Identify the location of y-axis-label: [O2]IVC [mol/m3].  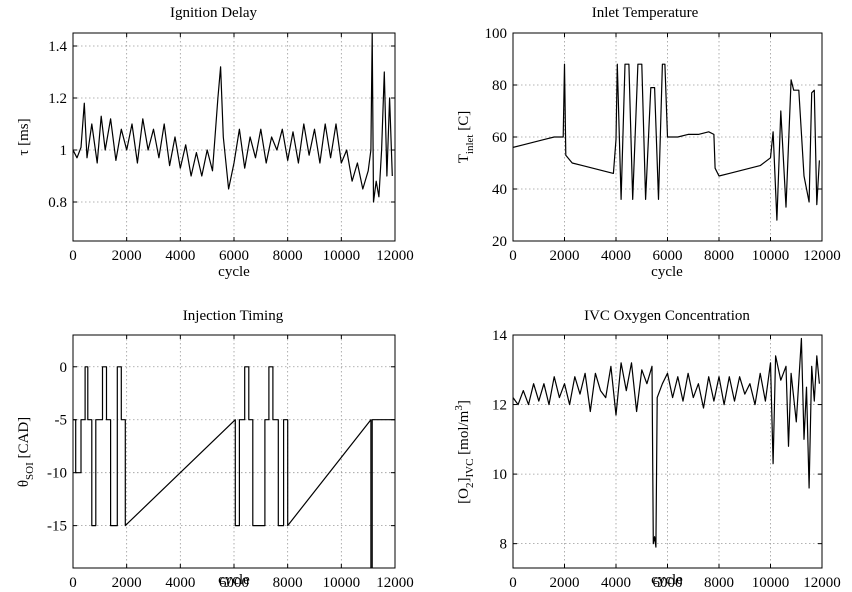
(464, 452).